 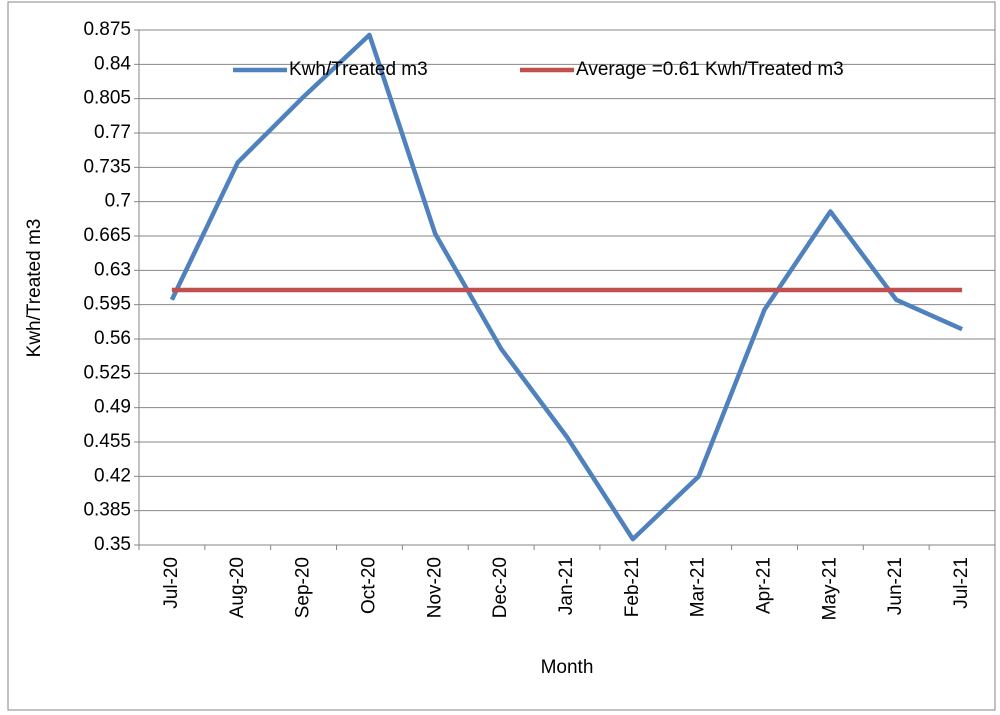 What do you see at coordinates (34, 288) in the screenshot?
I see `y-axis-title: Kwh/Treated m3` at bounding box center [34, 288].